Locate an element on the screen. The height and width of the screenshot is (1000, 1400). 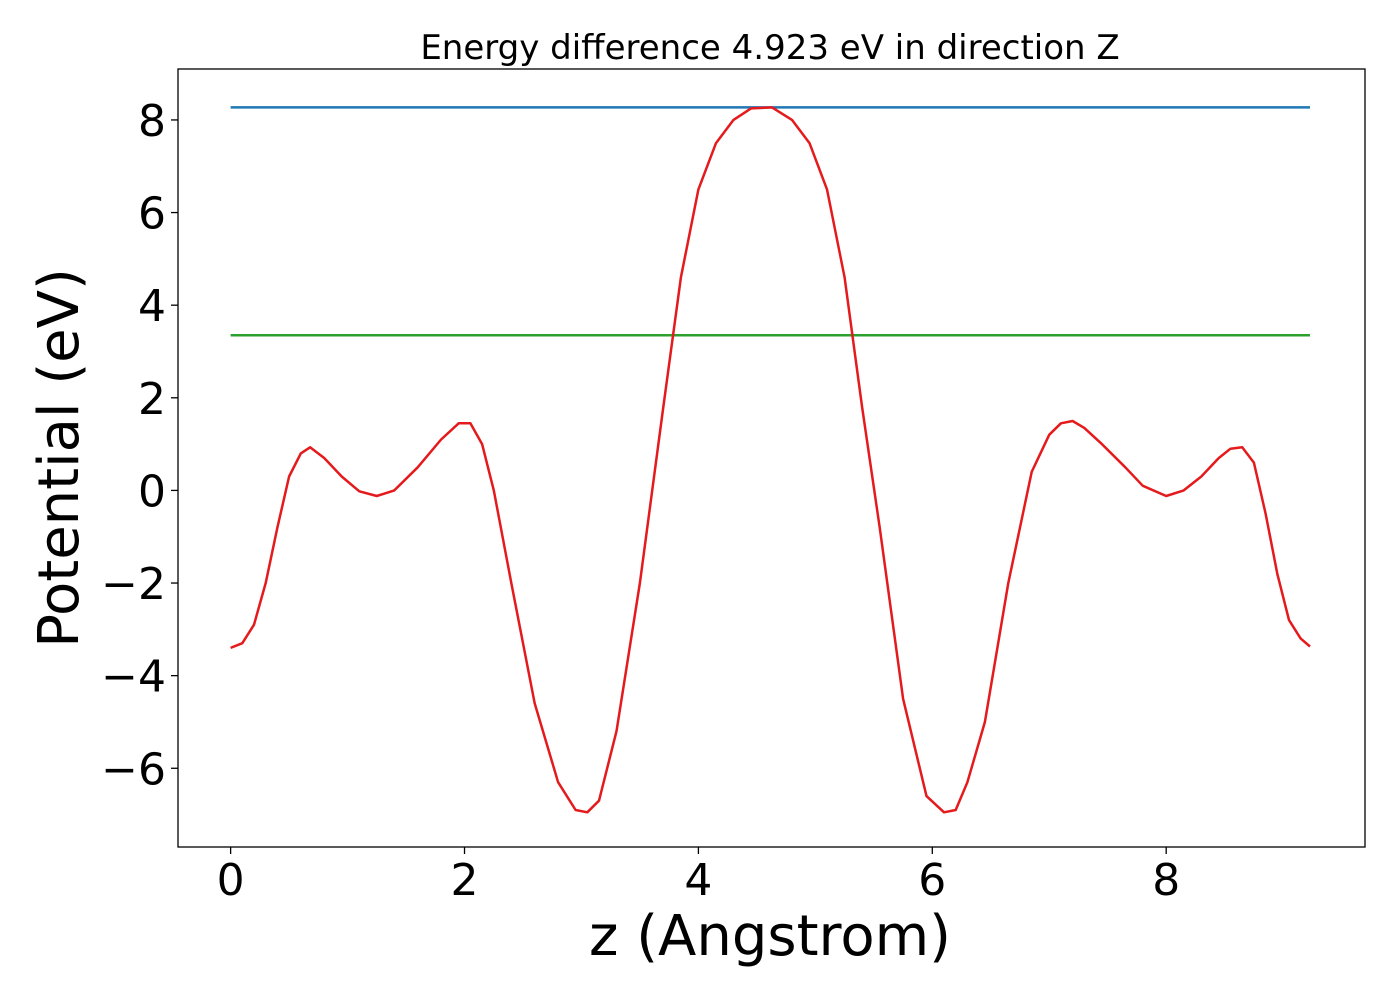
x-tick-label: 6 is located at coordinates (932, 880).